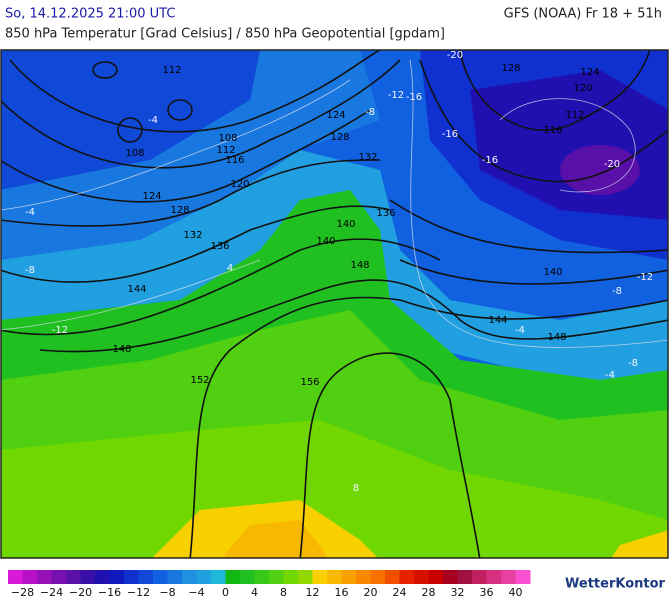 The height and width of the screenshot is (600, 669). What do you see at coordinates (583, 14) in the screenshot?
I see `model-run: GFS (NOAA) Fr 18 + 51h` at bounding box center [583, 14].